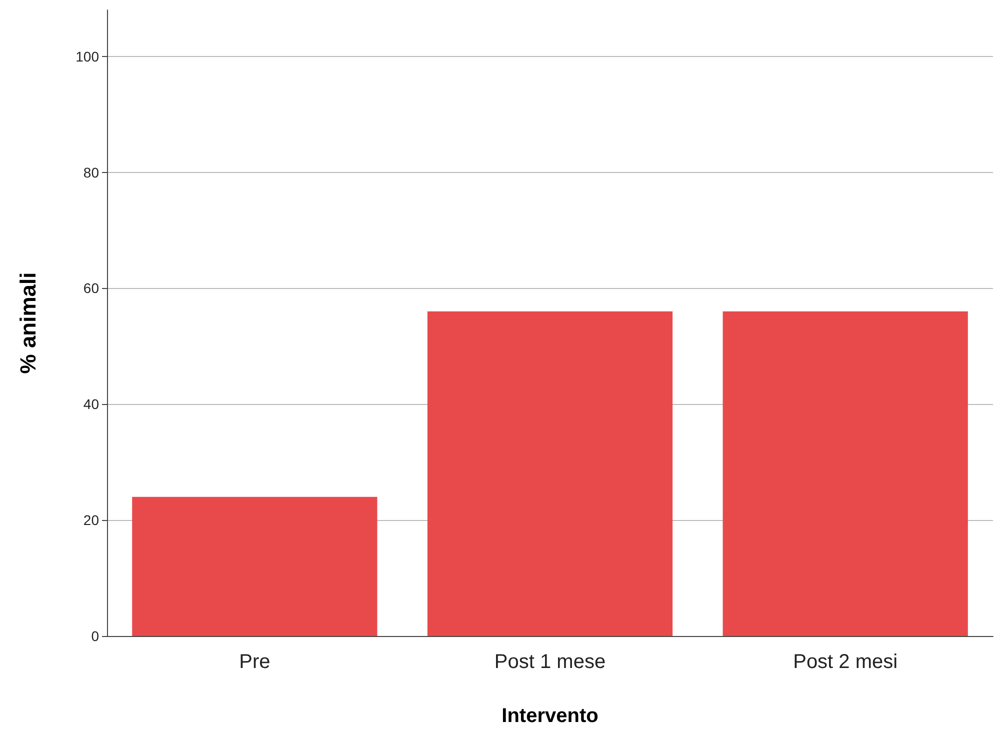 The height and width of the screenshot is (731, 999). Describe the element at coordinates (91, 404) in the screenshot. I see `y-tick-label: 40` at that location.